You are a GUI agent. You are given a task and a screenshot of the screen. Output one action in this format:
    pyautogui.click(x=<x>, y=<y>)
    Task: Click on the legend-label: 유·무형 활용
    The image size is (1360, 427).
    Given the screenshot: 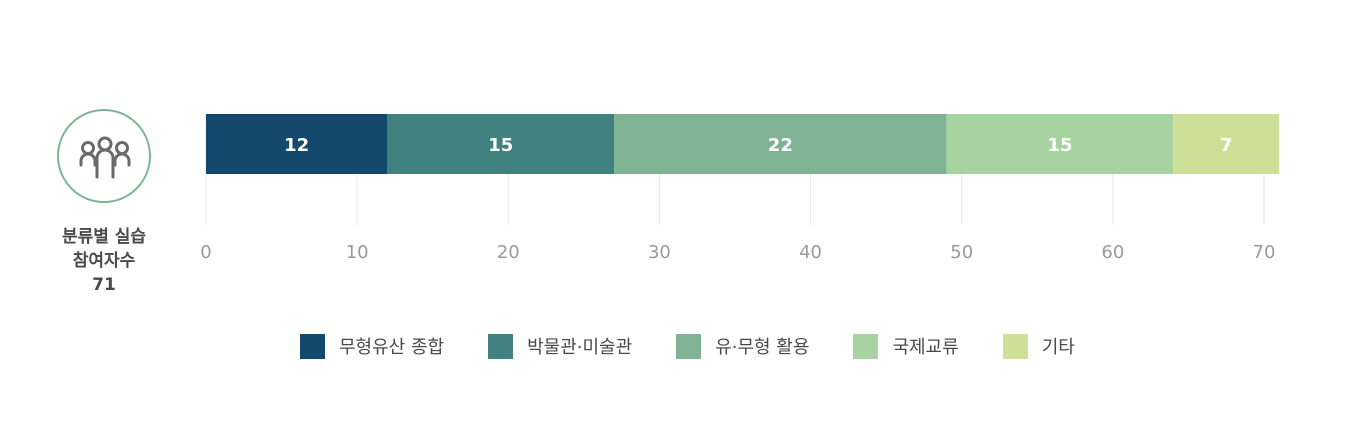 What is the action you would take?
    pyautogui.click(x=762, y=347)
    